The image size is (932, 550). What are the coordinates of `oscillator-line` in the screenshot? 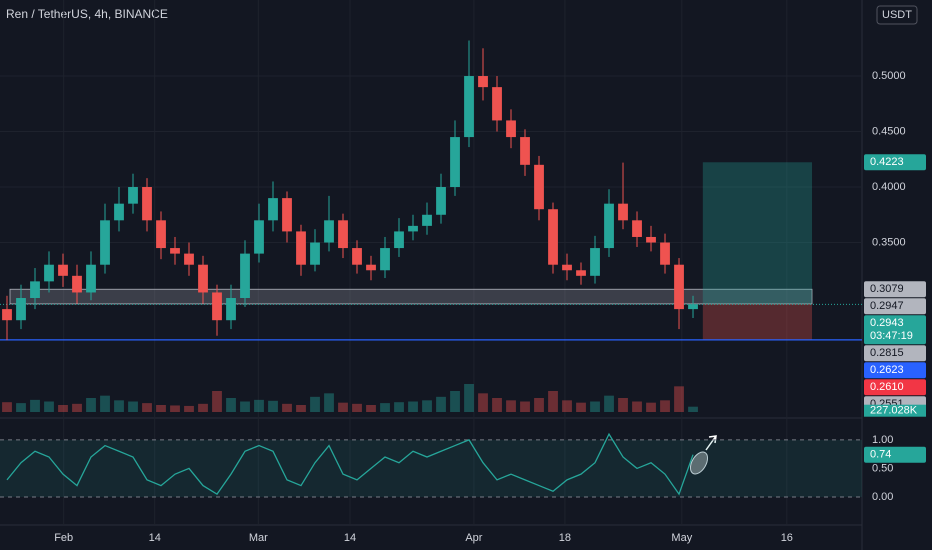 It's located at (350, 464).